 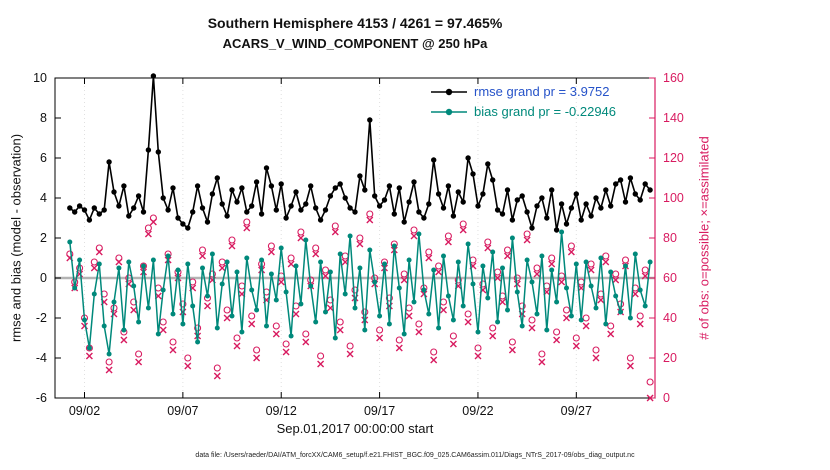 What do you see at coordinates (43, 198) in the screenshot?
I see `svg-text: 4` at bounding box center [43, 198].